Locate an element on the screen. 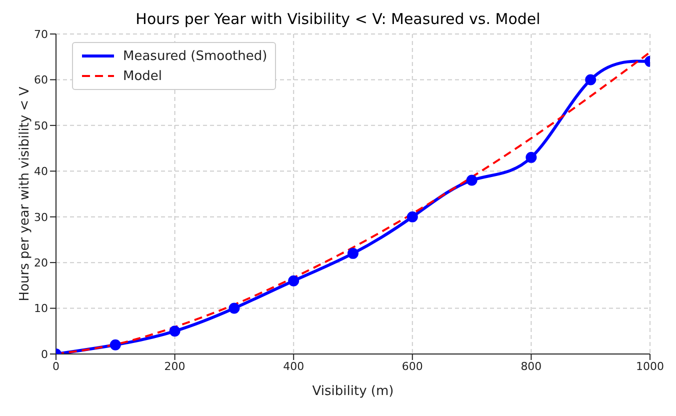 The height and width of the screenshot is (416, 676). y-axis-title: Hours per year with visibility < V is located at coordinates (25, 194).